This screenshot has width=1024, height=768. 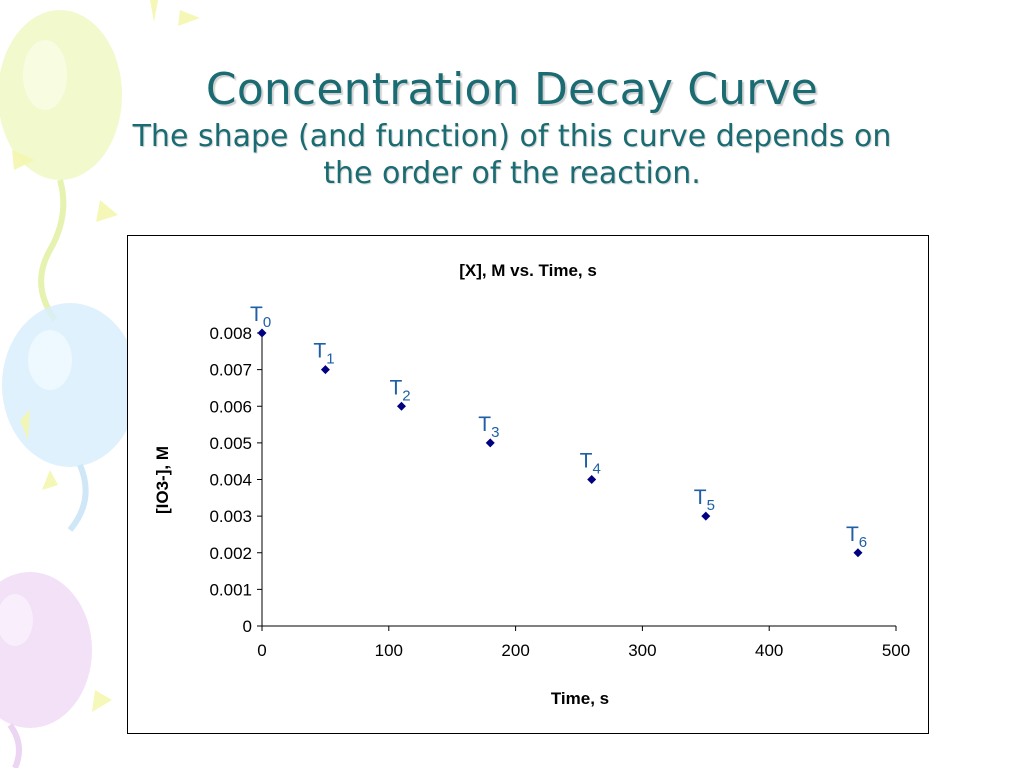 I want to click on y-tick-label: 0.004, so click(x=230, y=480).